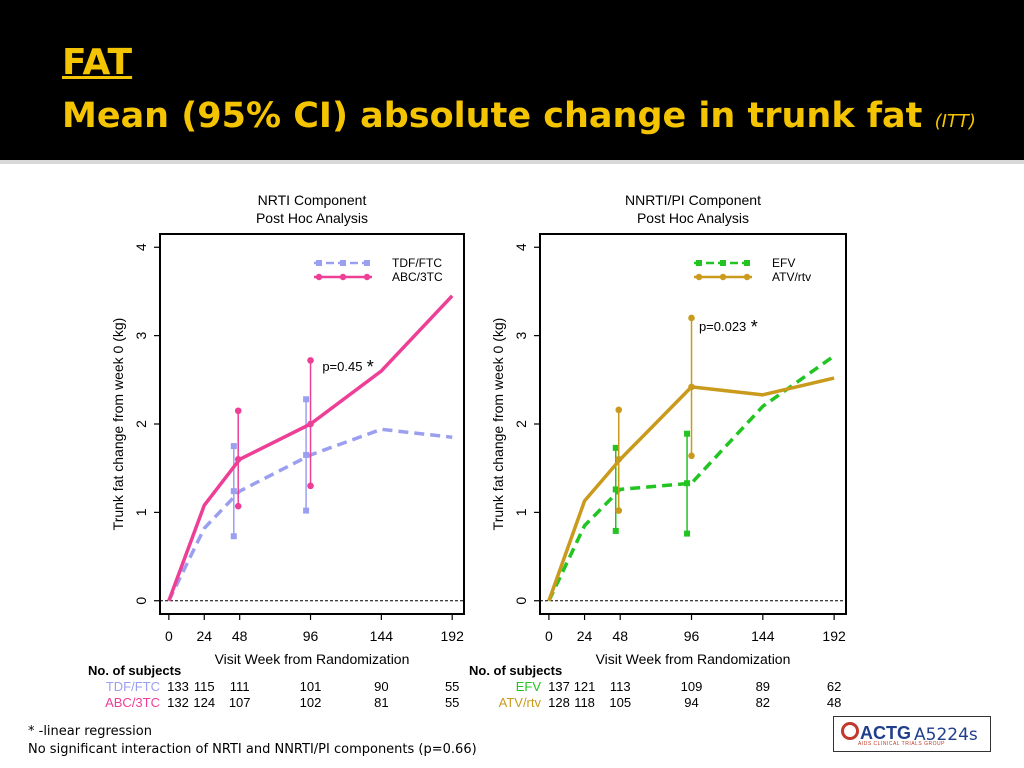  Describe the element at coordinates (834, 702) in the screenshot. I see `chart2-subjects-count: 48` at that location.